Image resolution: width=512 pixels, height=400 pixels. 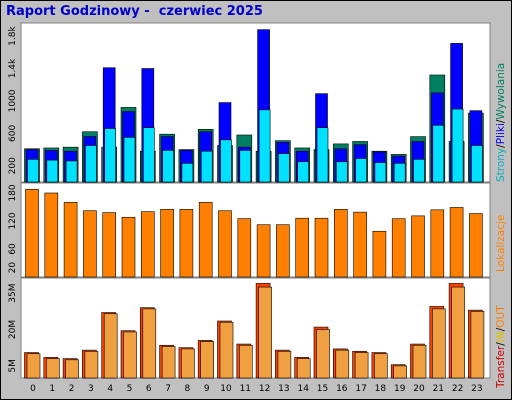 What do you see at coordinates (245, 389) in the screenshot?
I see `xtick-label-11: 11` at bounding box center [245, 389].